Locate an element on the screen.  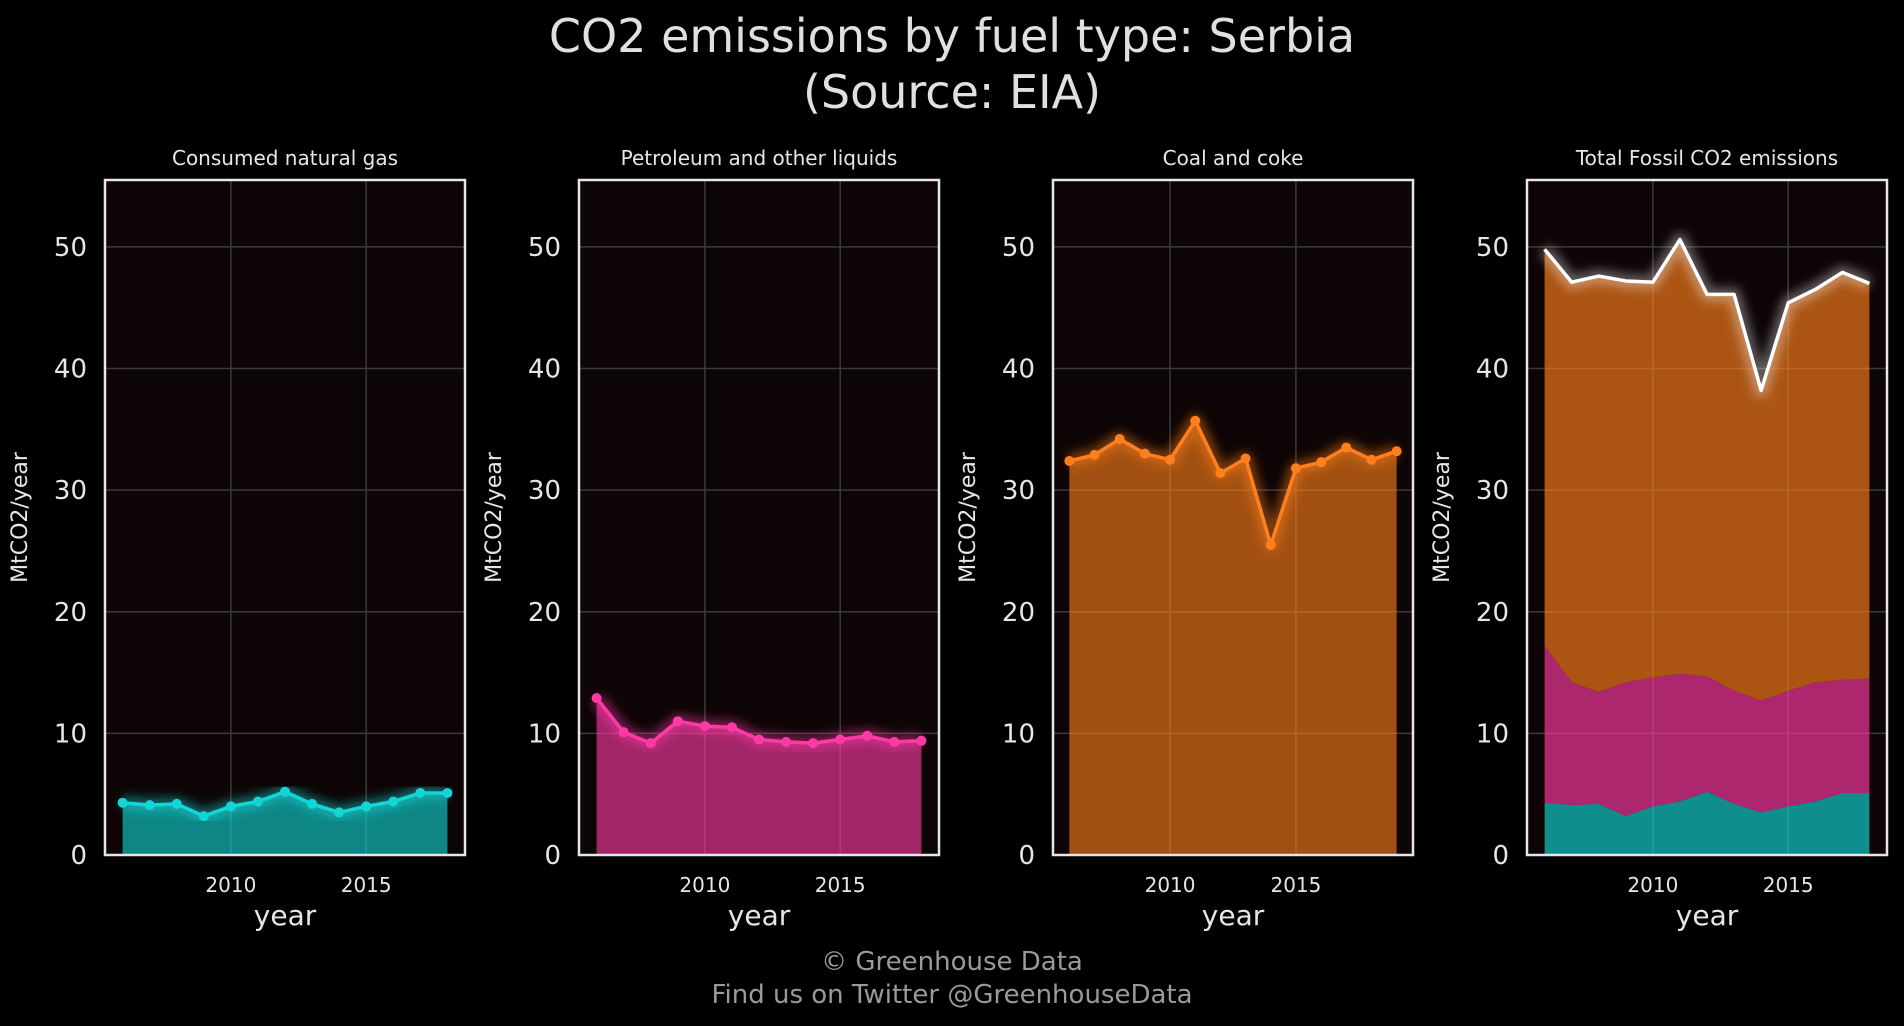
series-group is located at coordinates (1706, 543).